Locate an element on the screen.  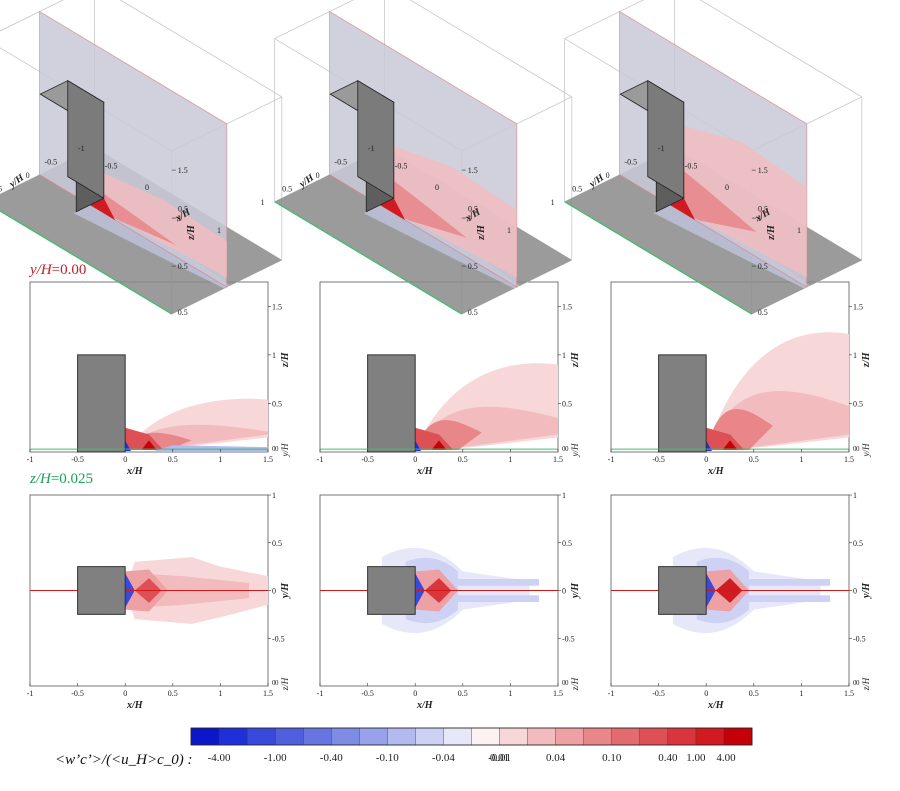
vertical-plane-panel-2: -1 -0.5 0 0.5 1 1.50.511.50 0z/Hy/Hx/H is located at coordinates (449, 379).